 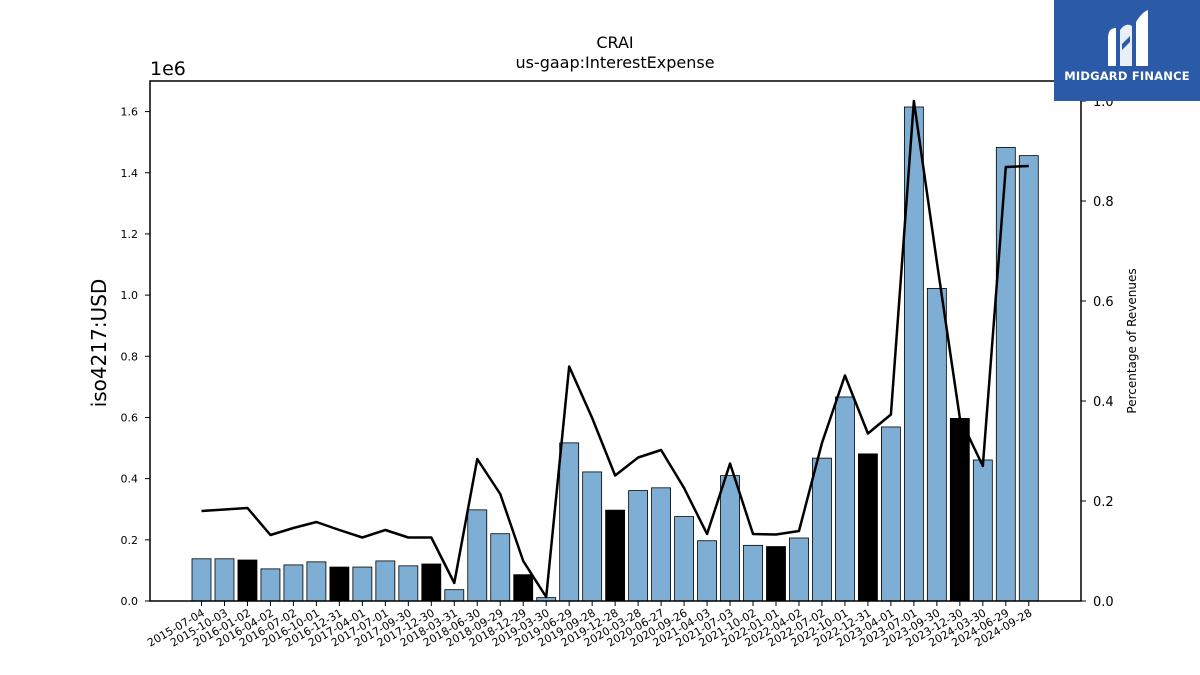 I want to click on y-tick-label: 0.4, so click(x=130, y=479).